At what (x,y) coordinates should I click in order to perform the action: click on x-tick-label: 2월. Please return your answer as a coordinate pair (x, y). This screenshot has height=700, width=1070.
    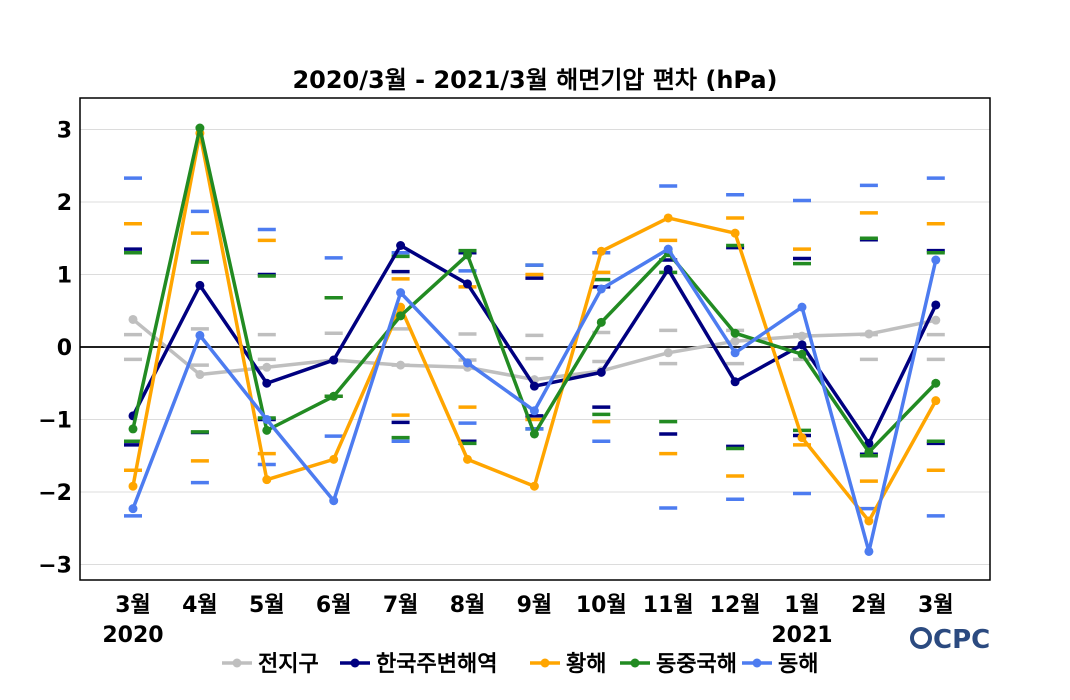
    Looking at the image, I should click on (869, 605).